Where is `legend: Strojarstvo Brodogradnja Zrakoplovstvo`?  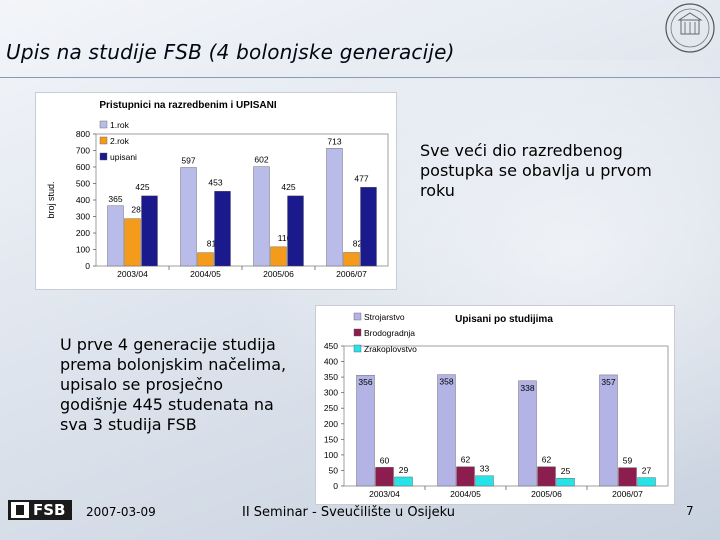
legend: Strojarstvo Brodogradnja Zrakoplovstvo is located at coordinates (385, 333).